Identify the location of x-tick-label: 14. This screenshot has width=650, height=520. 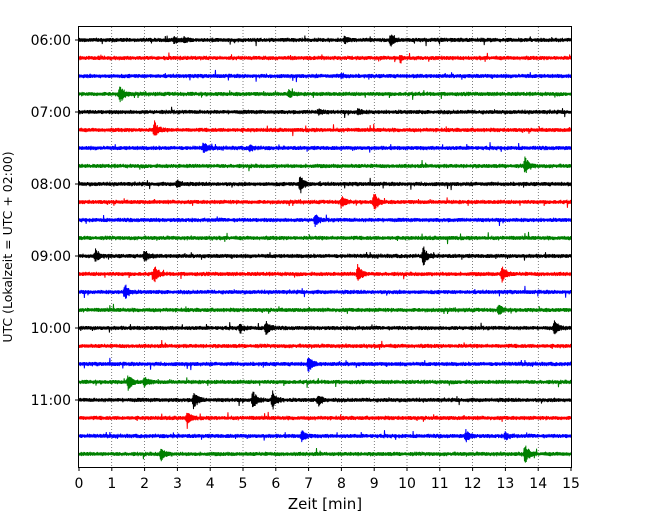
(538, 484).